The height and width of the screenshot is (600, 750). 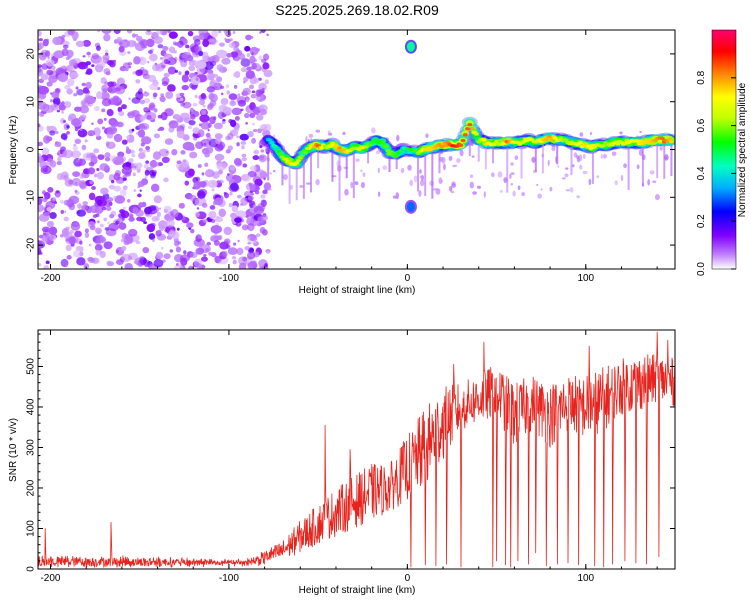 I want to click on colorbar-tick-label: 0.4, so click(x=701, y=173).